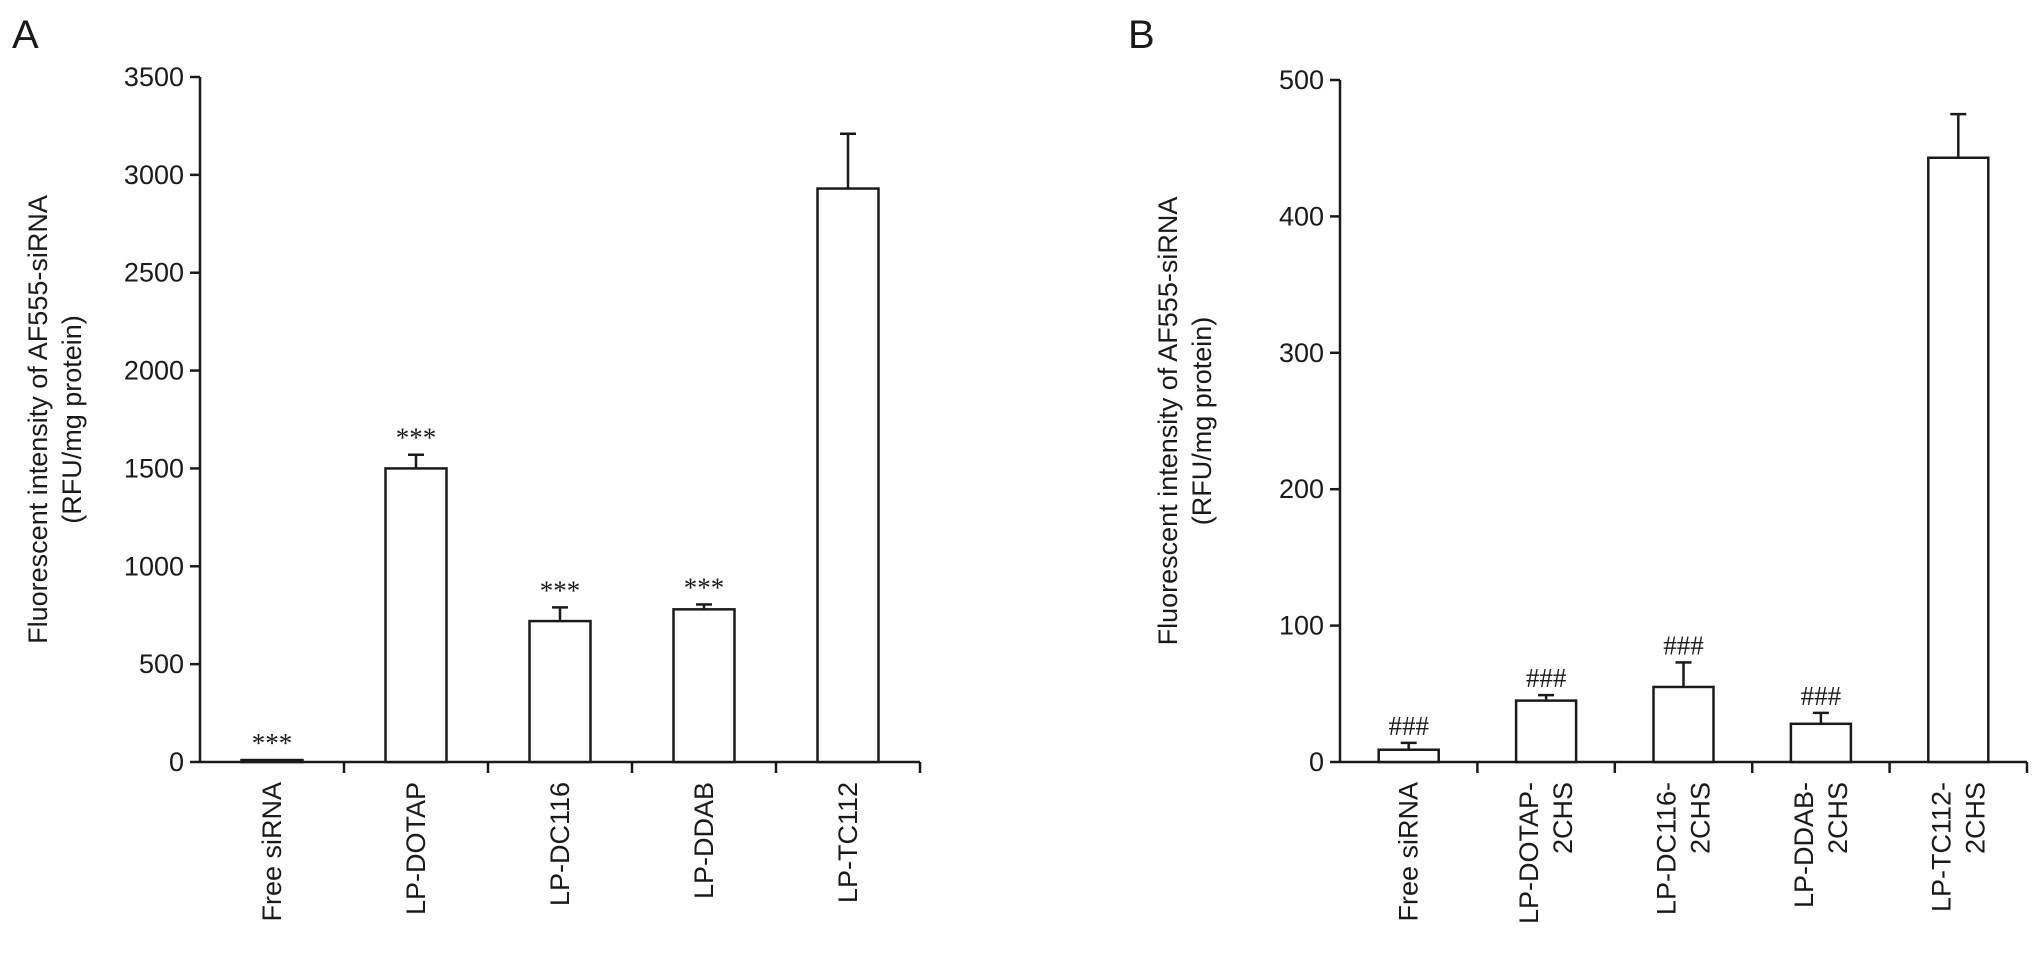 The width and height of the screenshot is (2032, 965). Describe the element at coordinates (1667, 848) in the screenshot. I see `category-label: LP-DC116-` at that location.